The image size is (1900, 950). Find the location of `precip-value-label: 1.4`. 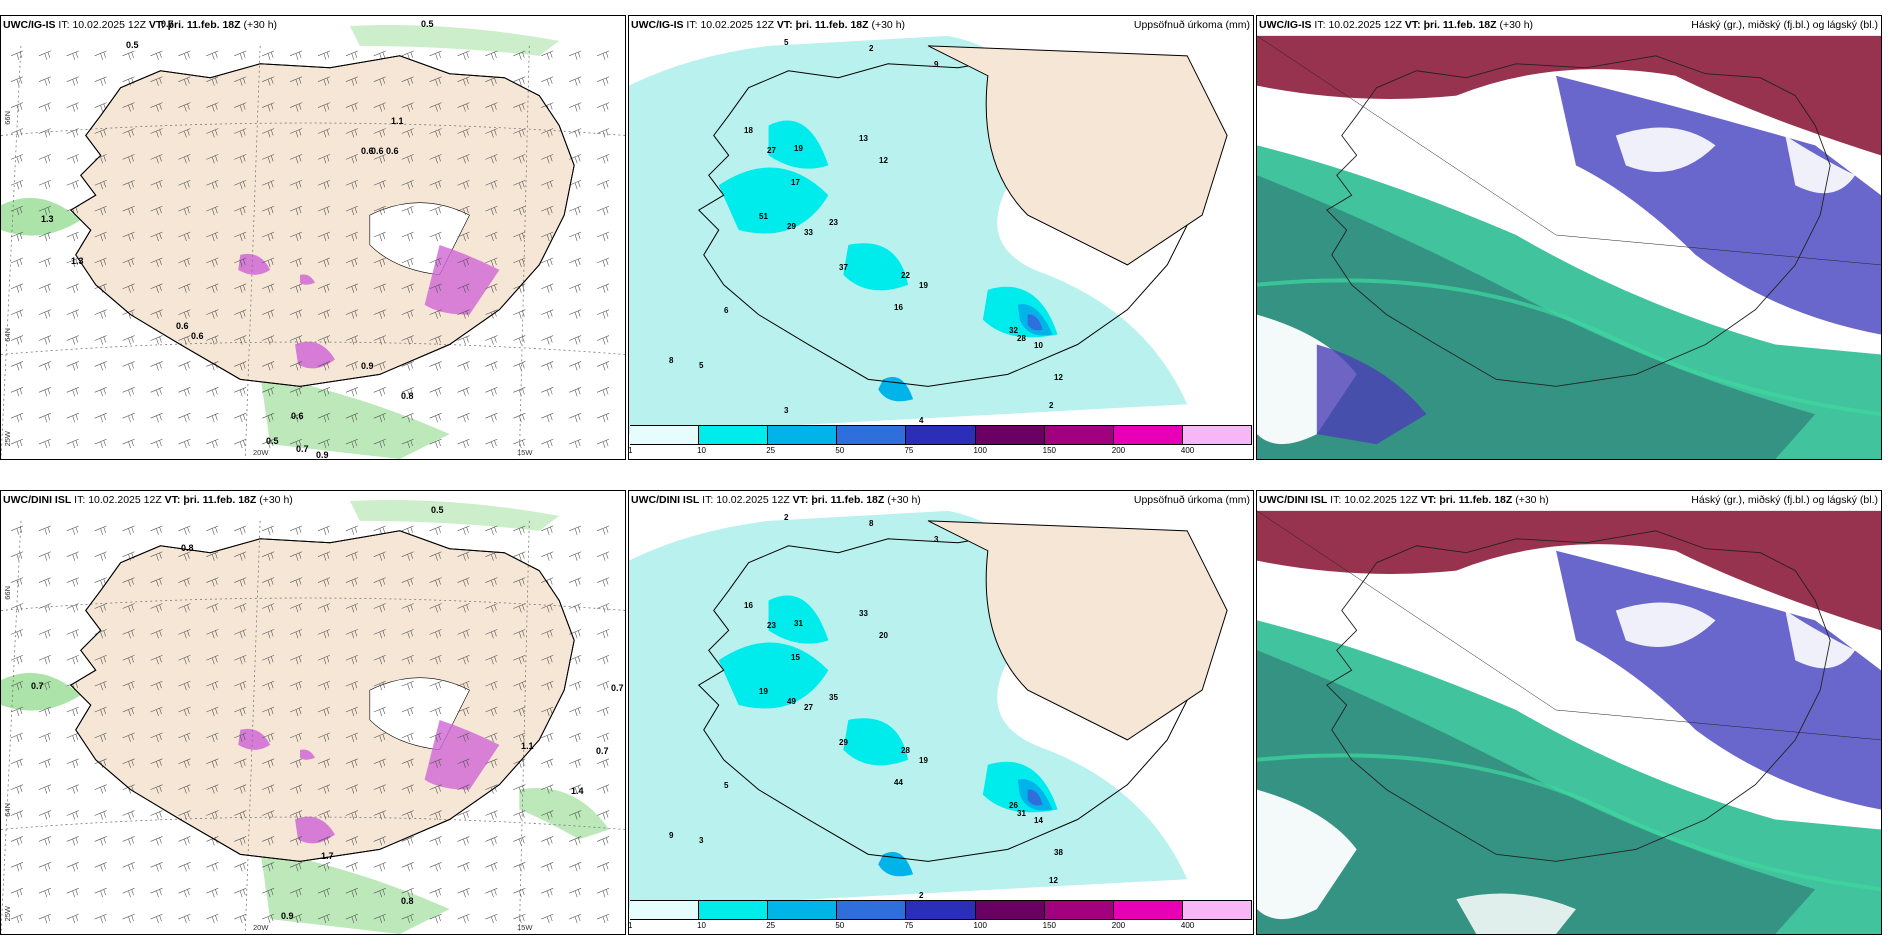

precip-value-label: 1.4 is located at coordinates (577, 791).